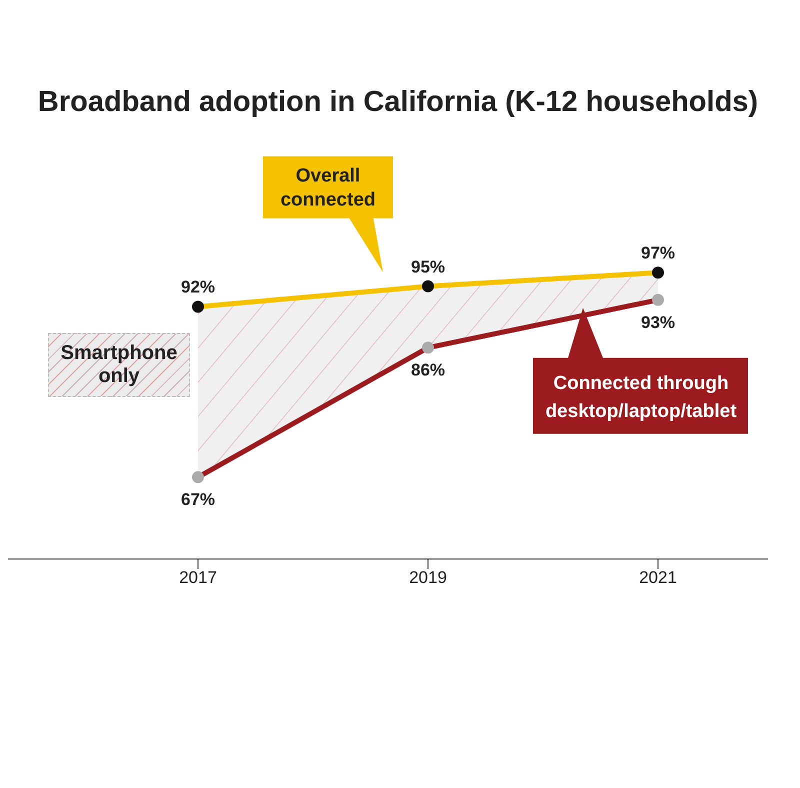 This screenshot has height=788, width=800. Describe the element at coordinates (428, 578) in the screenshot. I see `x-tick-label: 2019` at that location.